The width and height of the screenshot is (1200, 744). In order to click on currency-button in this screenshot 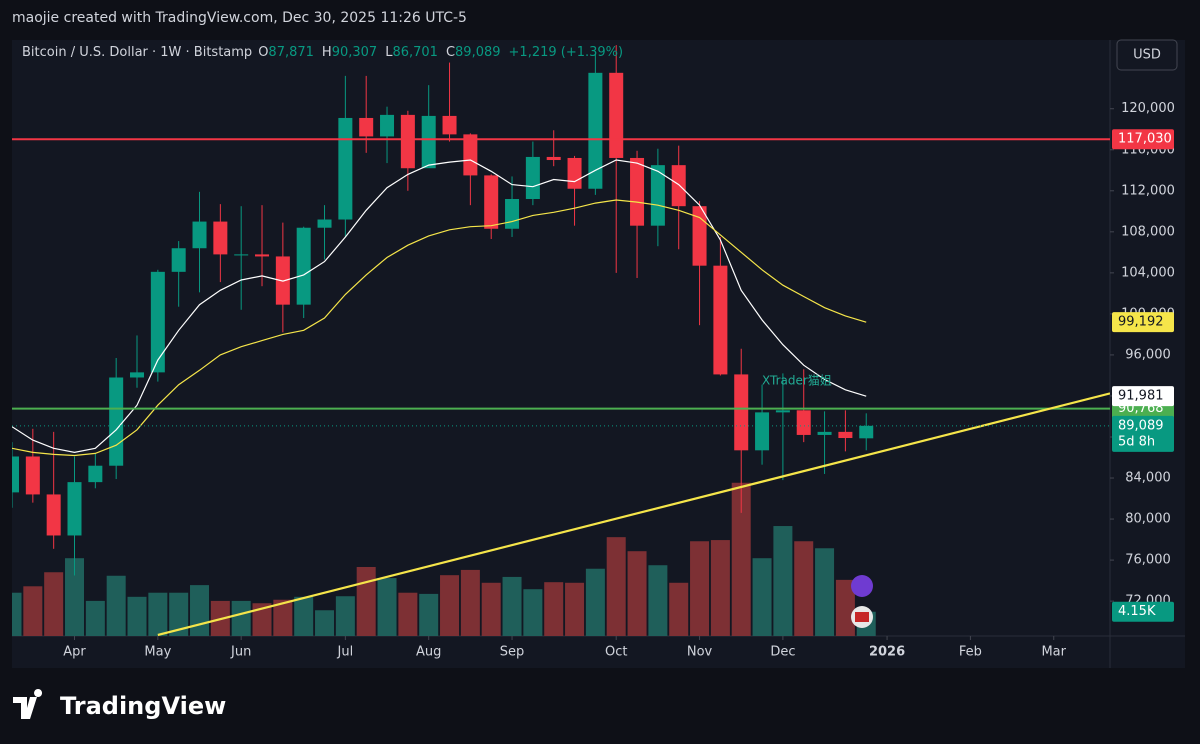, I will do `click(1147, 55)`.